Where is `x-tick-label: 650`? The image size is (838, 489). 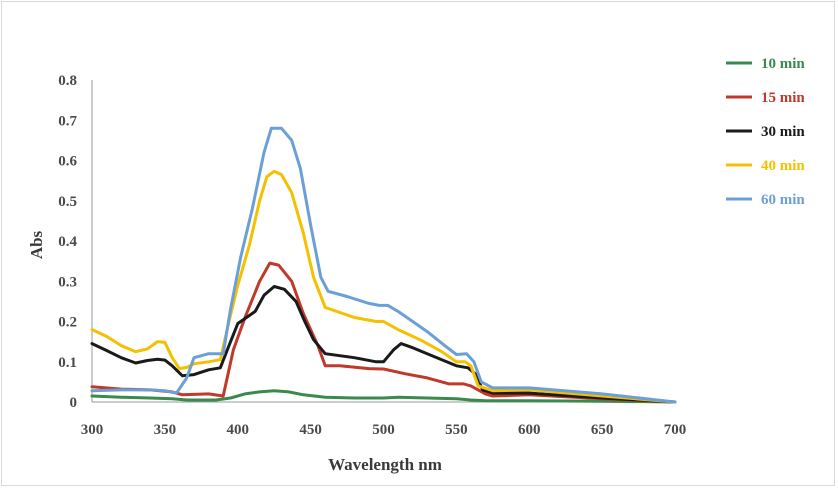 x-tick-label: 650 is located at coordinates (602, 430).